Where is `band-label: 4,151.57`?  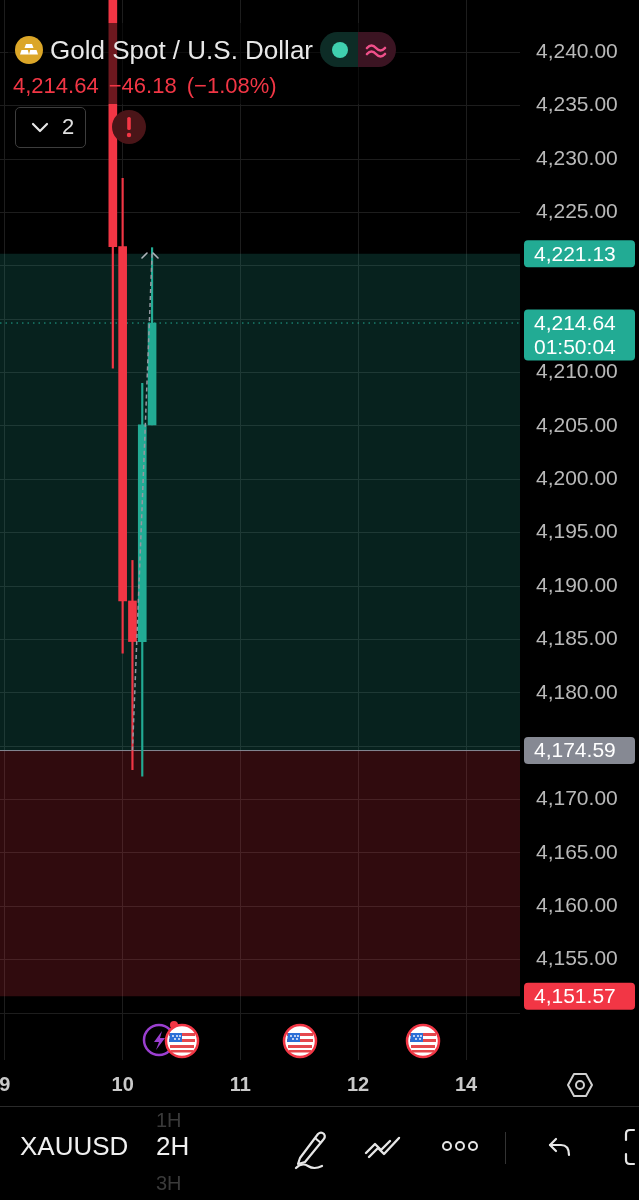 band-label: 4,151.57 is located at coordinates (575, 996).